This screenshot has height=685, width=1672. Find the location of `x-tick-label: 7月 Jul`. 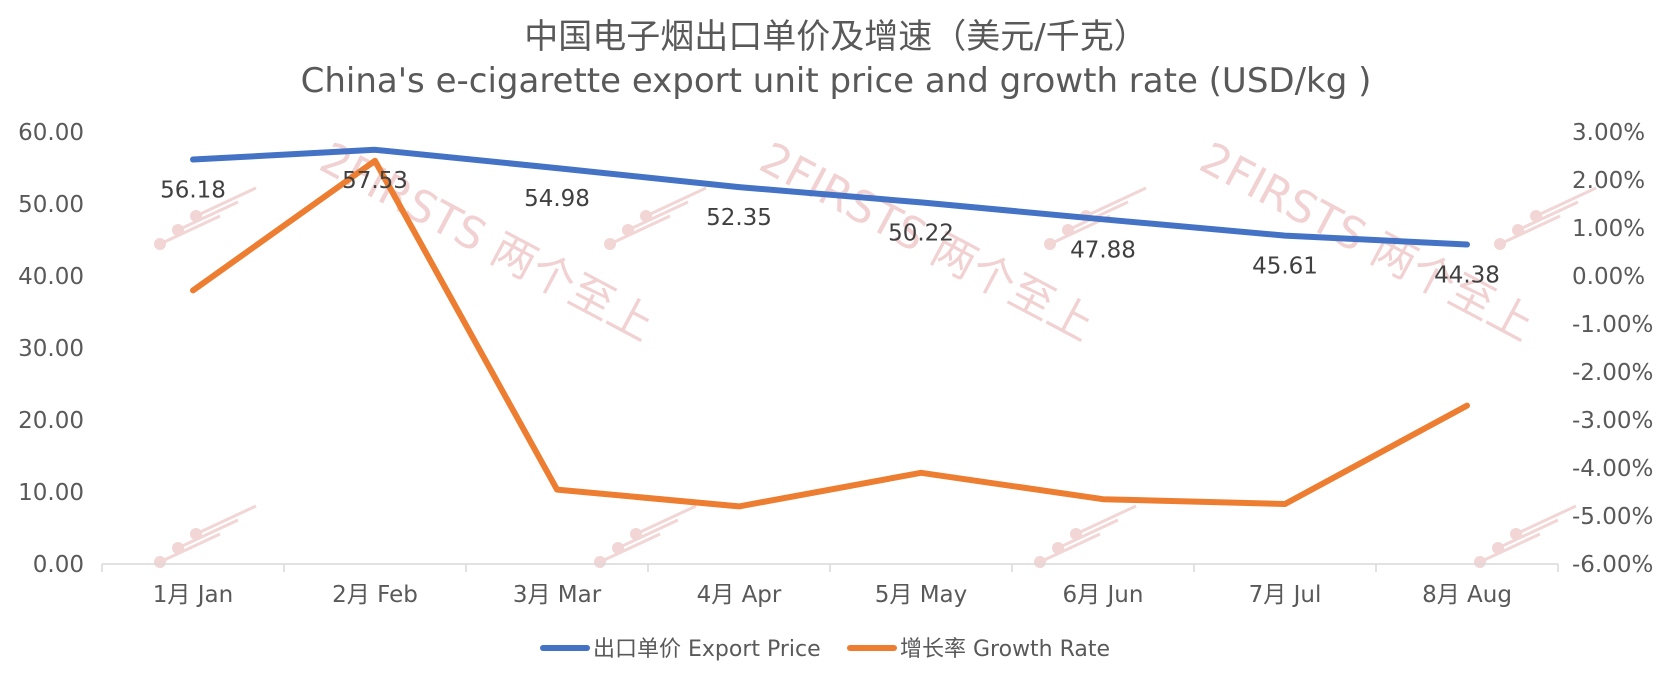

x-tick-label: 7月 Jul is located at coordinates (1285, 595).